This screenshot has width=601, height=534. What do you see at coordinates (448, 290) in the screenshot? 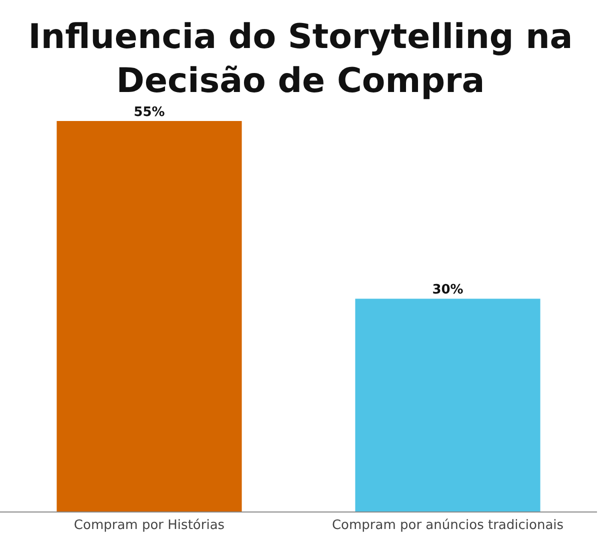
I see `data-label: 30%` at bounding box center [448, 290].